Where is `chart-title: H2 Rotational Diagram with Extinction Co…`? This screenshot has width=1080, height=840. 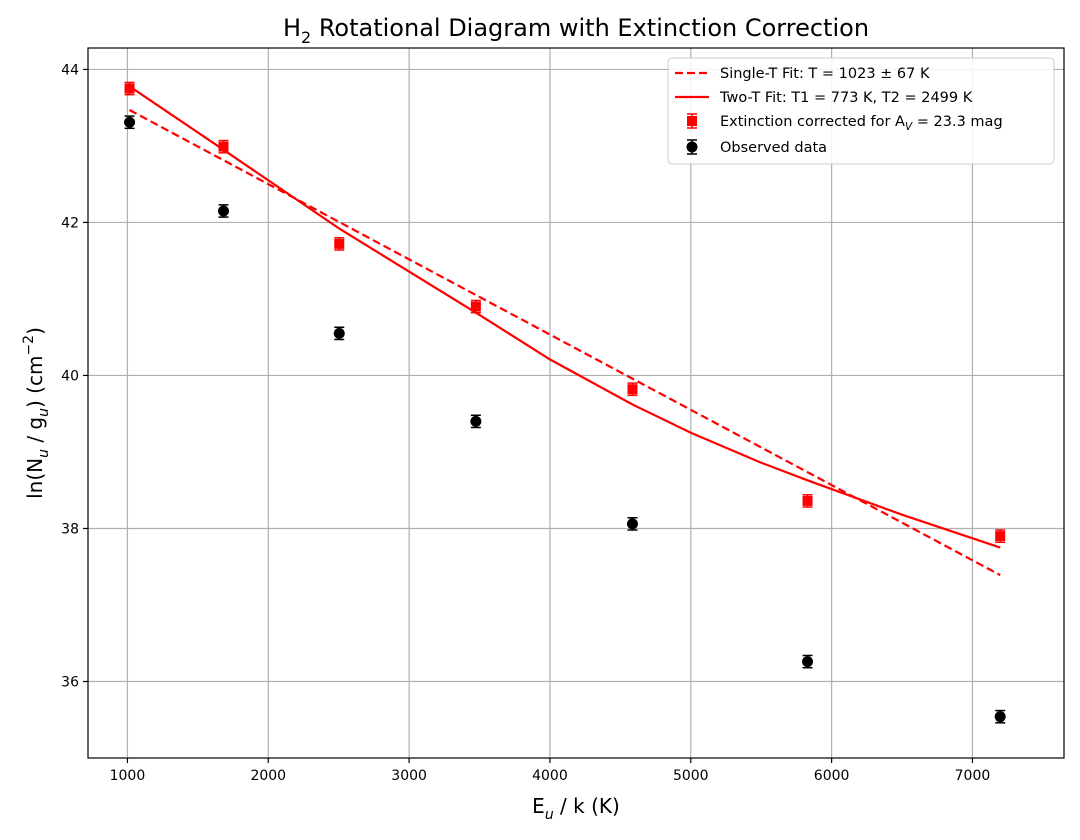
chart-title: H2 Rotational Diagram with Extinction Co… is located at coordinates (576, 30).